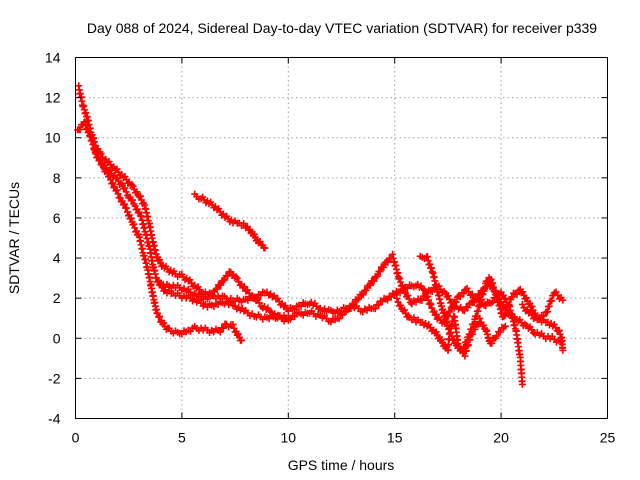 This screenshot has width=640, height=480. Describe the element at coordinates (57, 218) in the screenshot. I see `y-tick-label: 6` at that location.